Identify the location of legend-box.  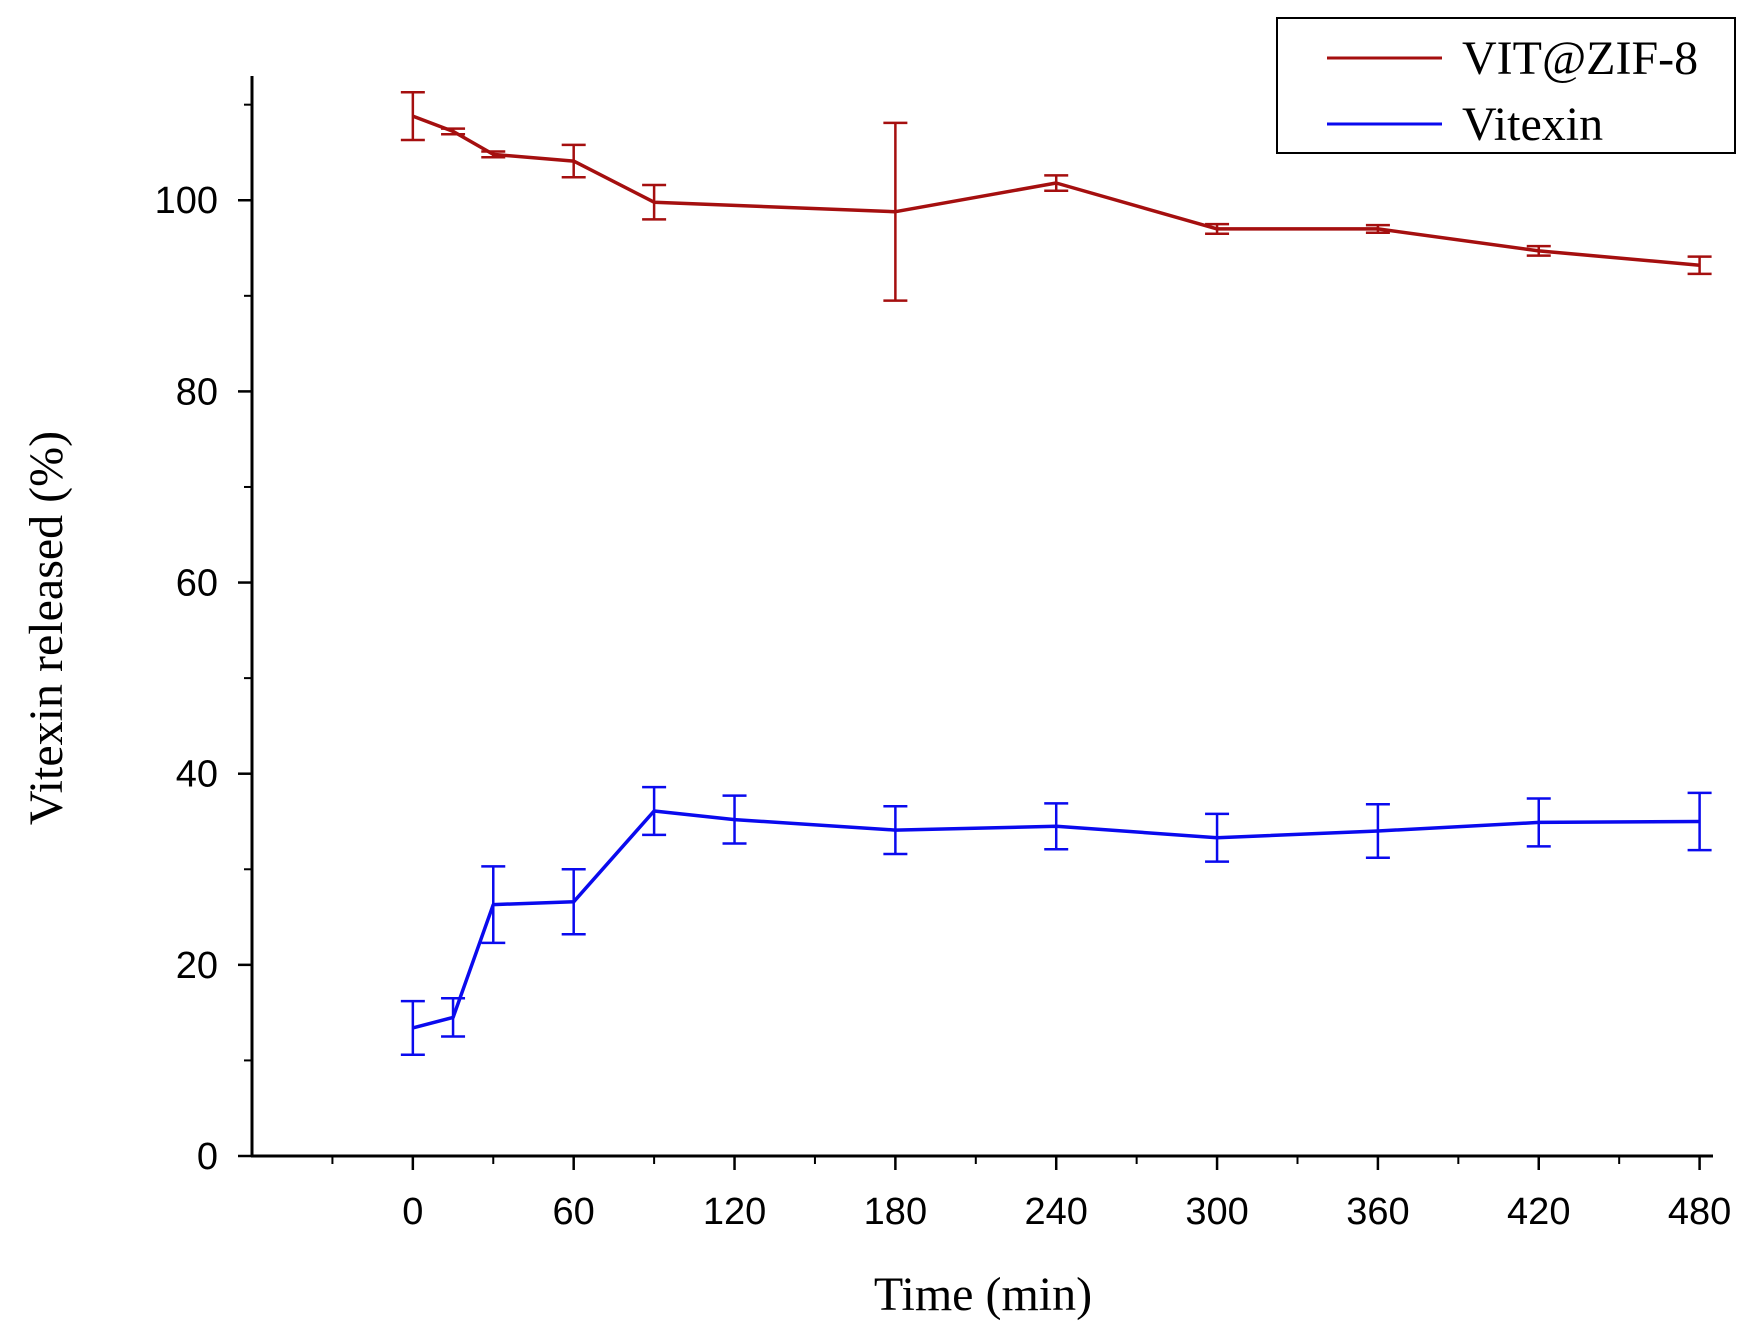
(1506, 85).